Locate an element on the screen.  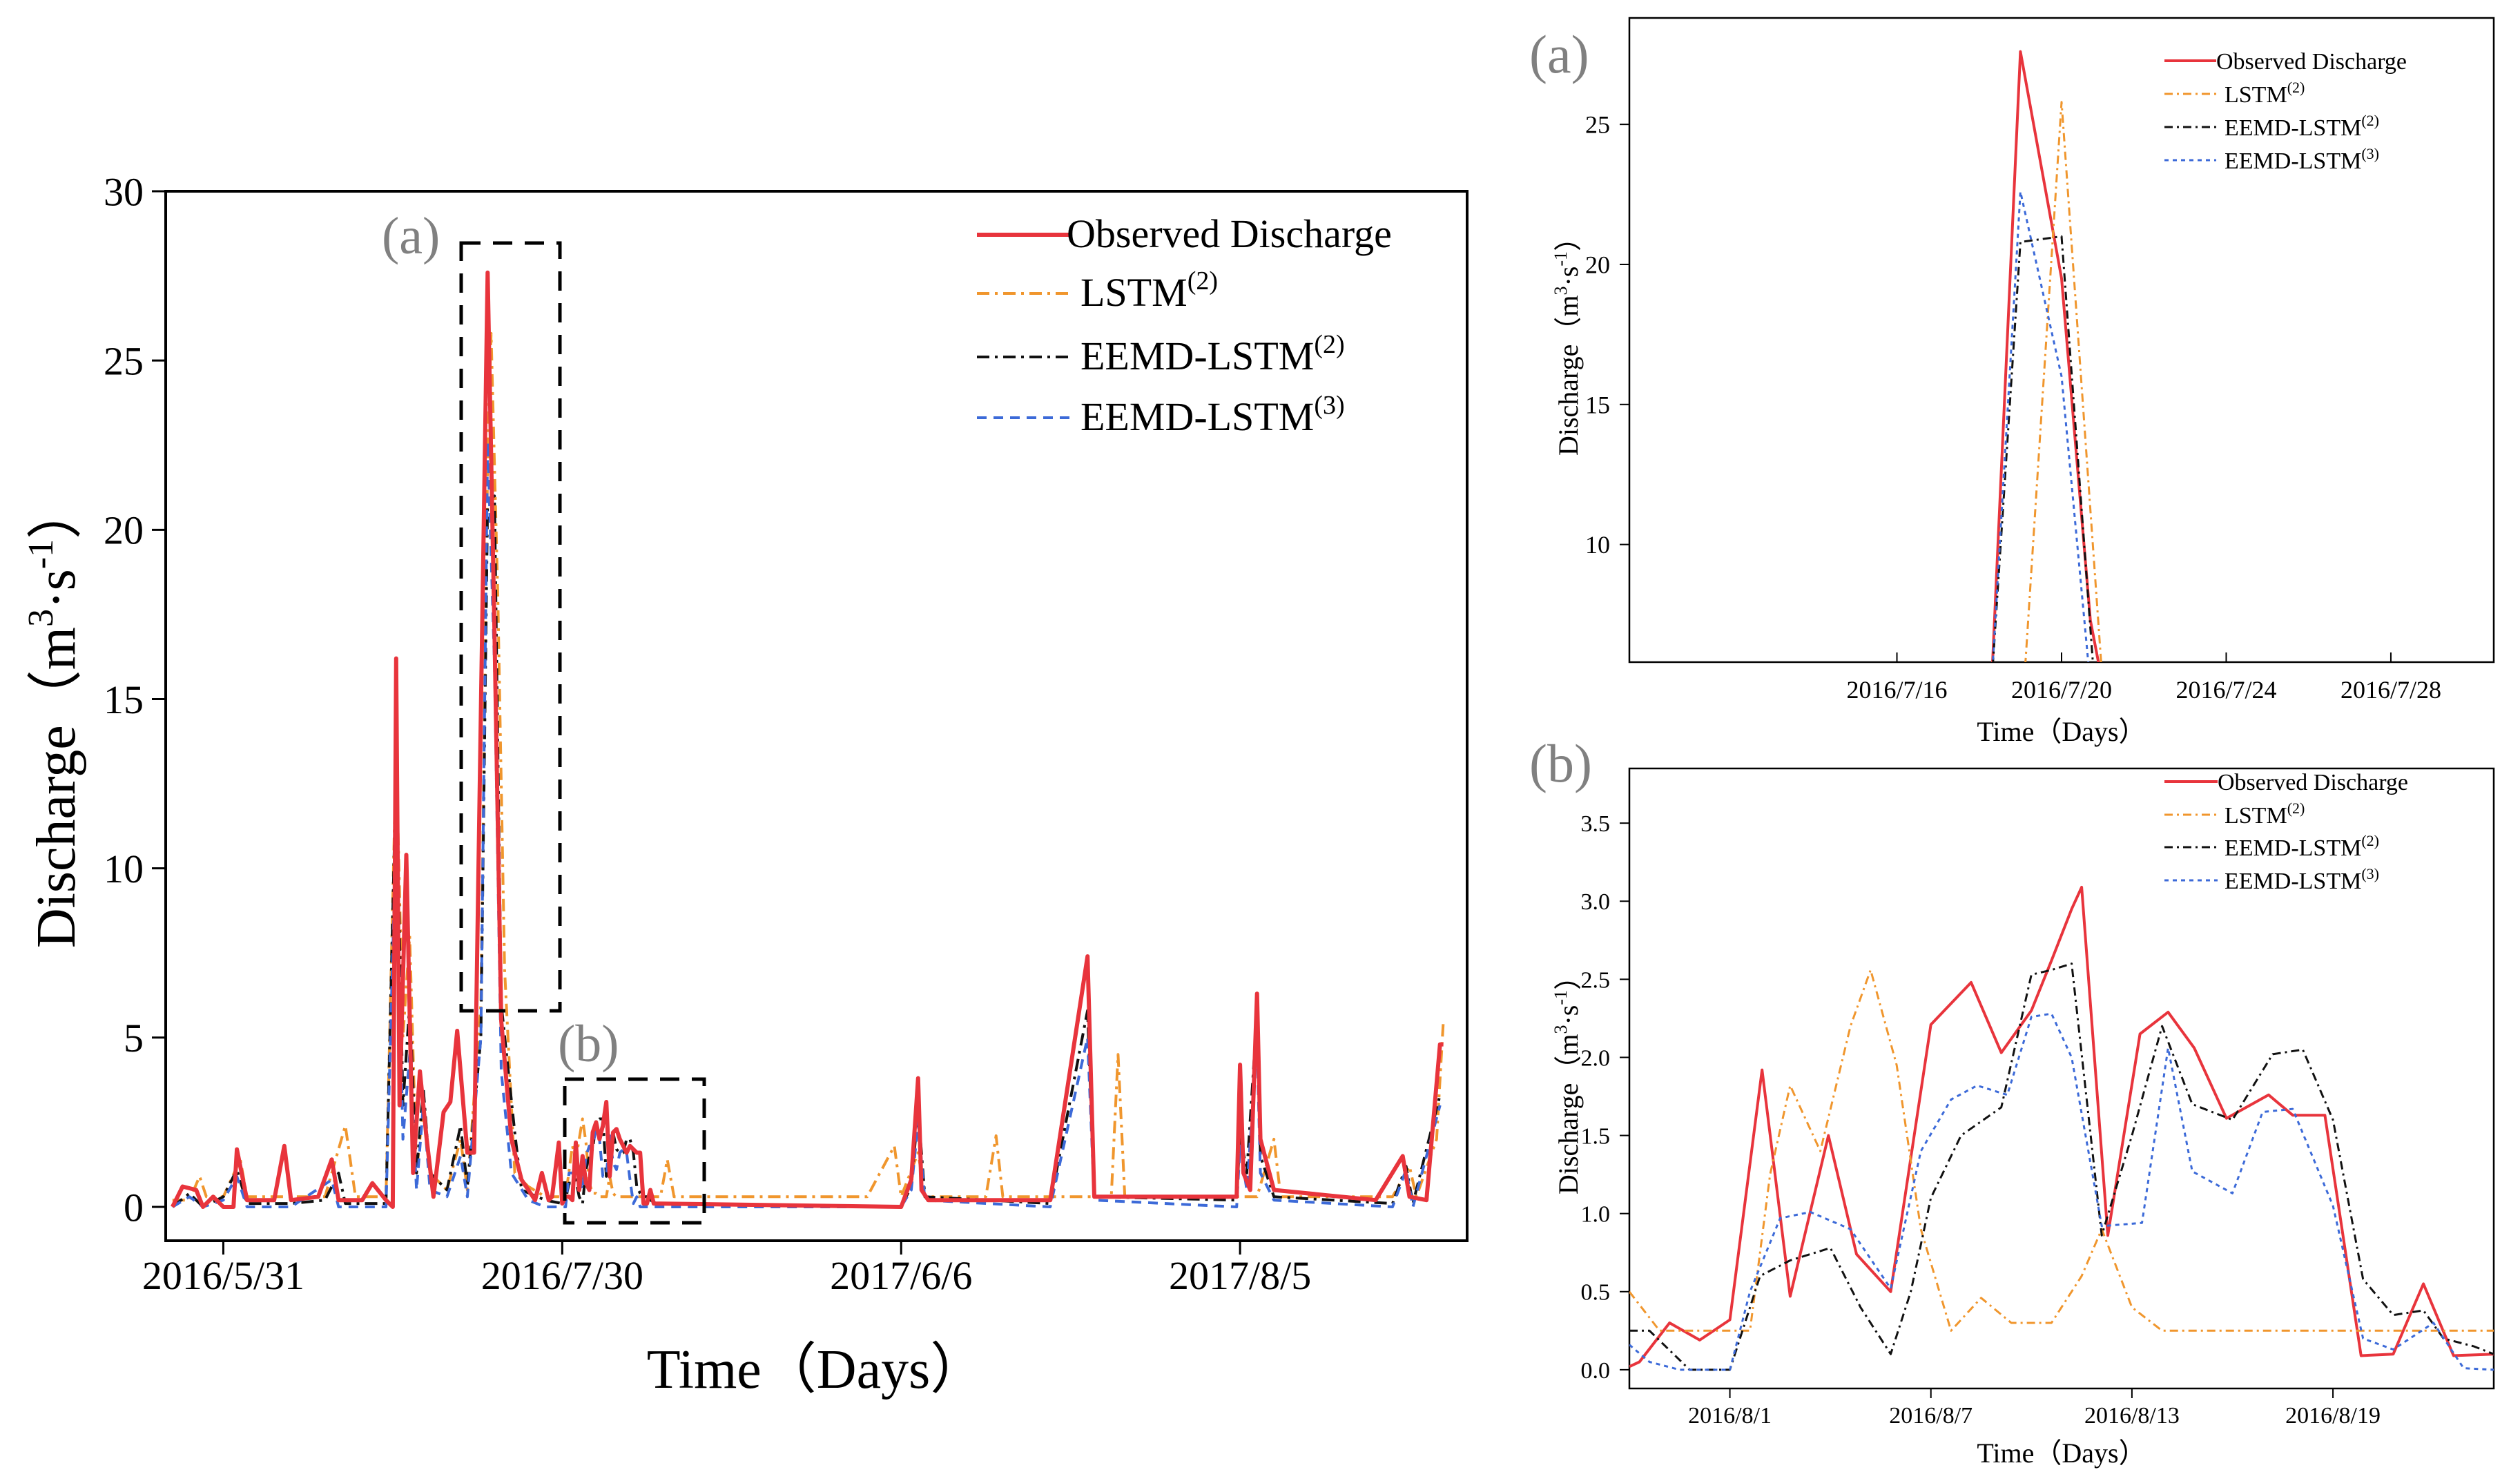
a-xtick-label: 2016/7/24 is located at coordinates (2225, 690).